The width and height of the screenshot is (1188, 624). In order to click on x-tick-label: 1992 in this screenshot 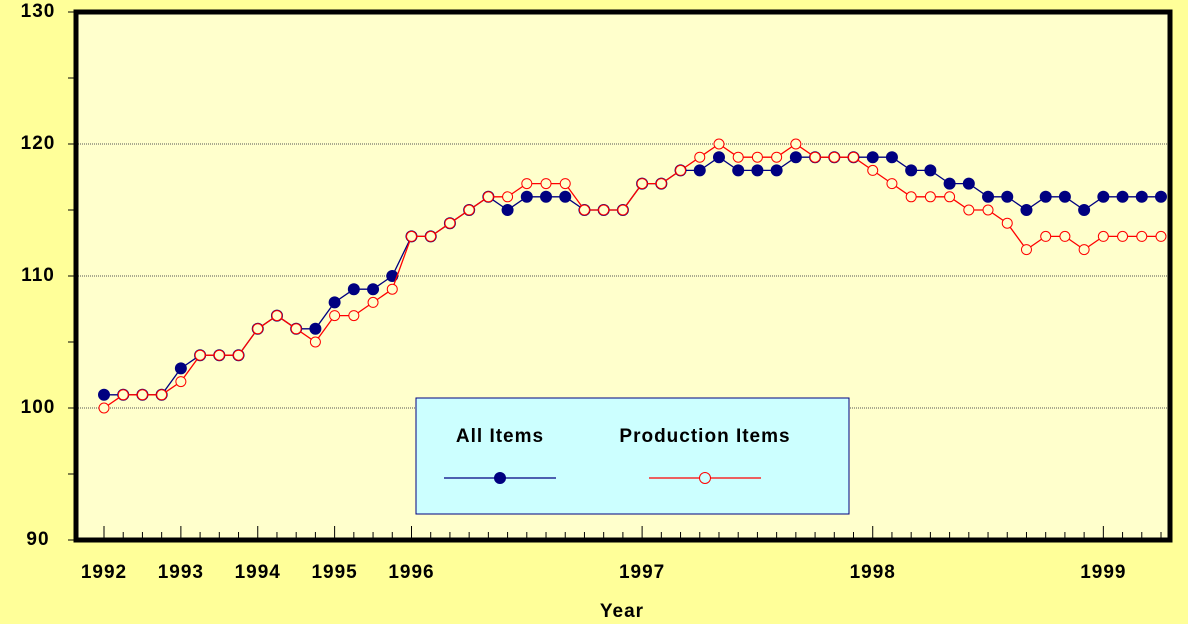, I will do `click(104, 572)`.